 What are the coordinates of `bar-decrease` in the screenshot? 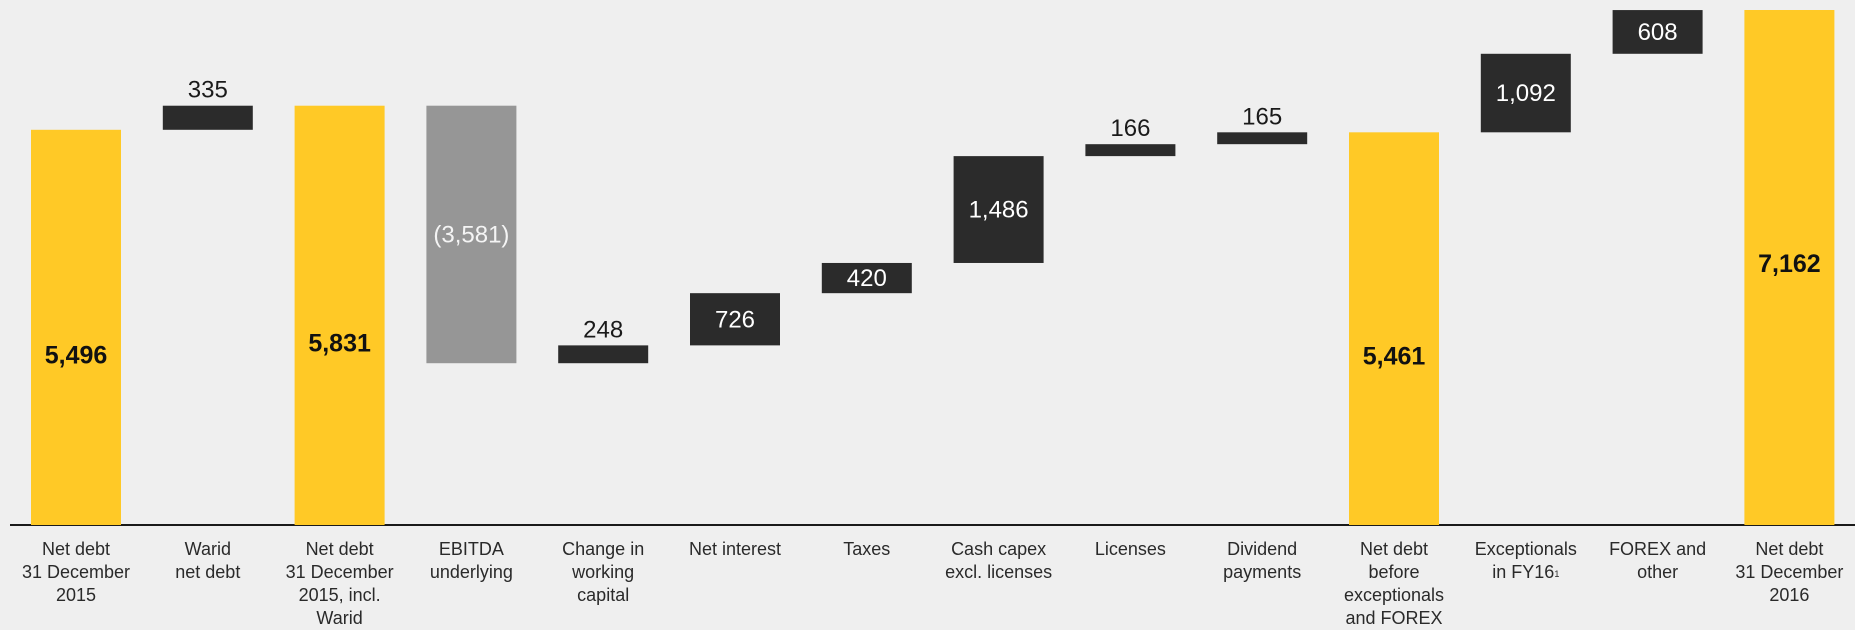 It's located at (471, 234).